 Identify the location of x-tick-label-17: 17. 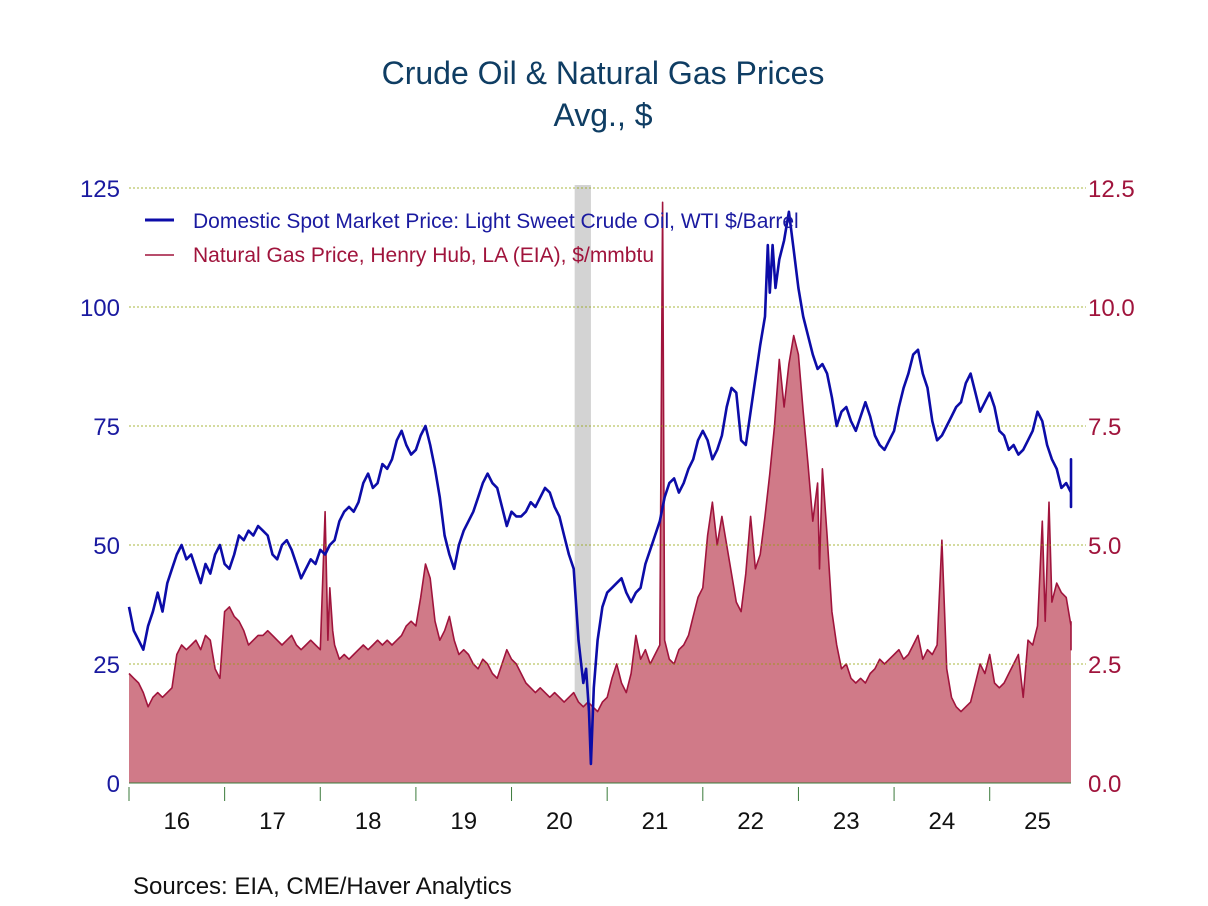
(272, 821).